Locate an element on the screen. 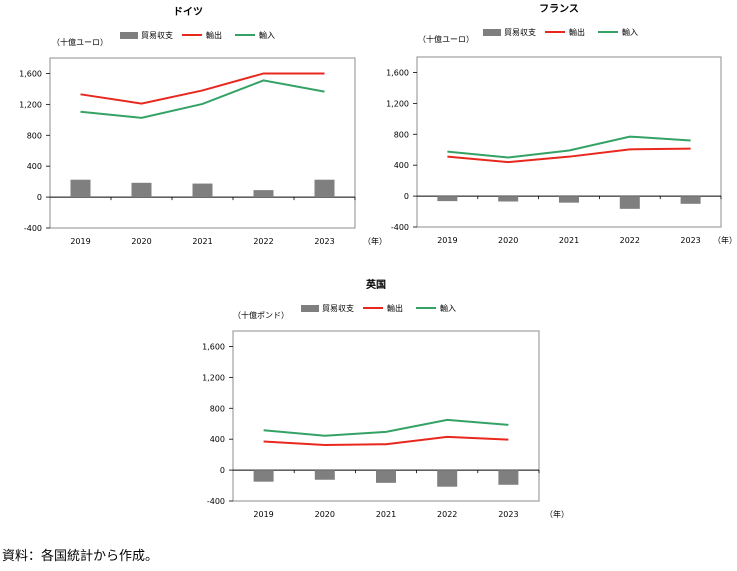 This screenshot has width=737, height=571. source-note: 資料：各国統計から作成。 is located at coordinates (80, 556).